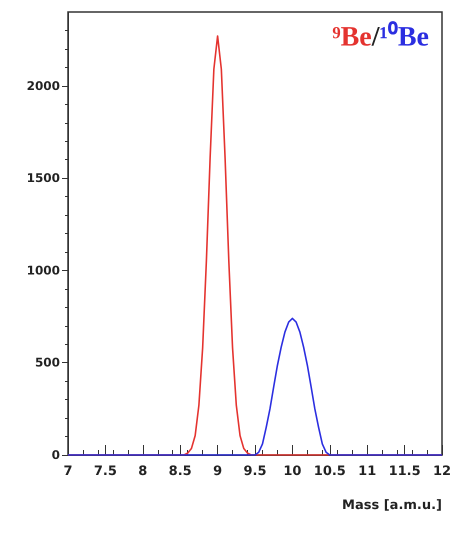 This screenshot has height=533, width=464. I want to click on x-axis-title: Mass [a.m.u.], so click(392, 505).